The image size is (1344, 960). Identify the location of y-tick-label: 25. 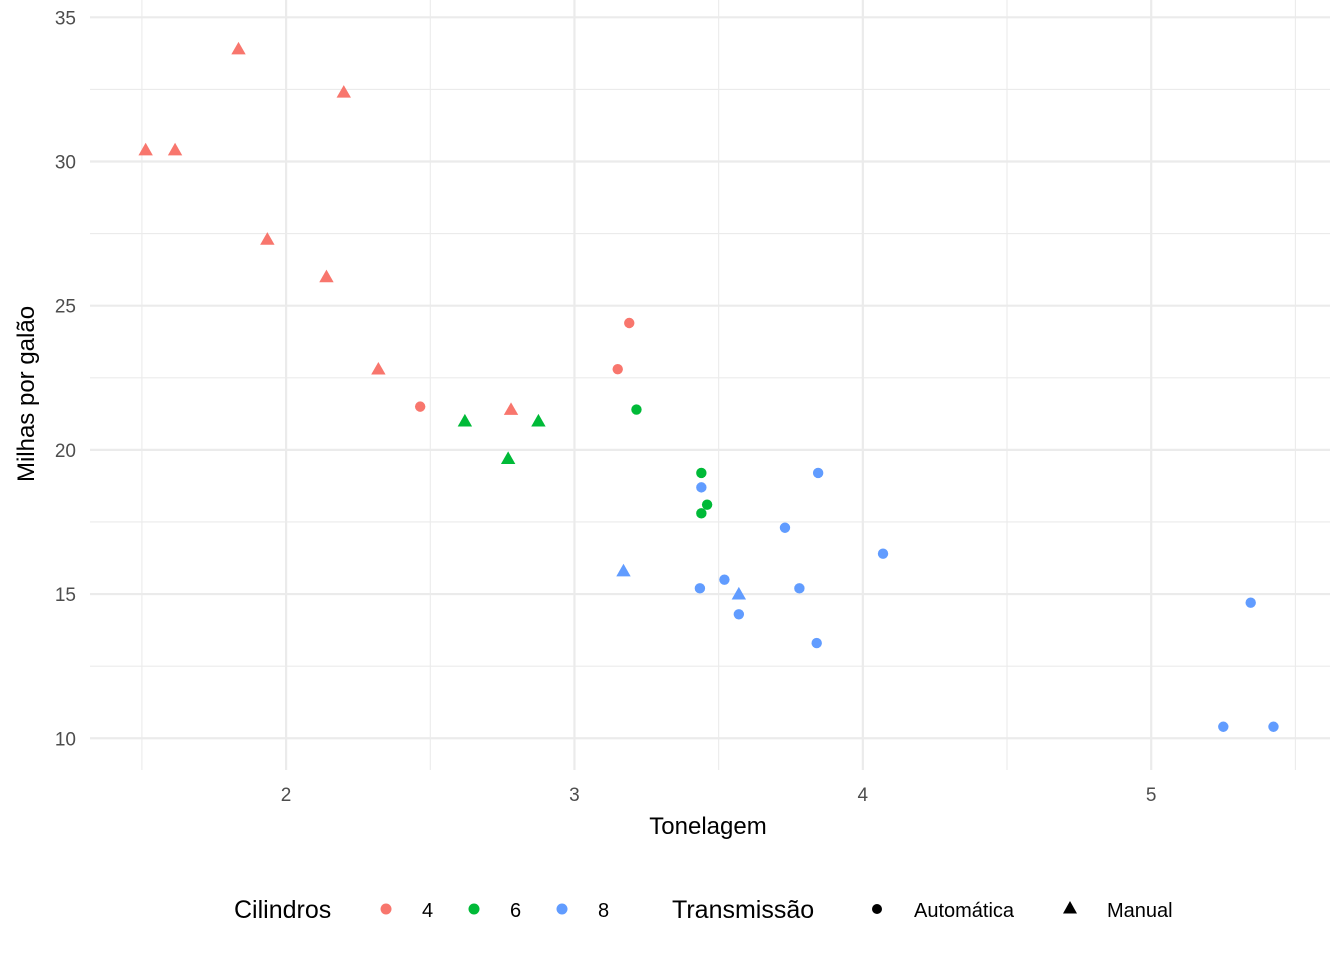
(65, 307).